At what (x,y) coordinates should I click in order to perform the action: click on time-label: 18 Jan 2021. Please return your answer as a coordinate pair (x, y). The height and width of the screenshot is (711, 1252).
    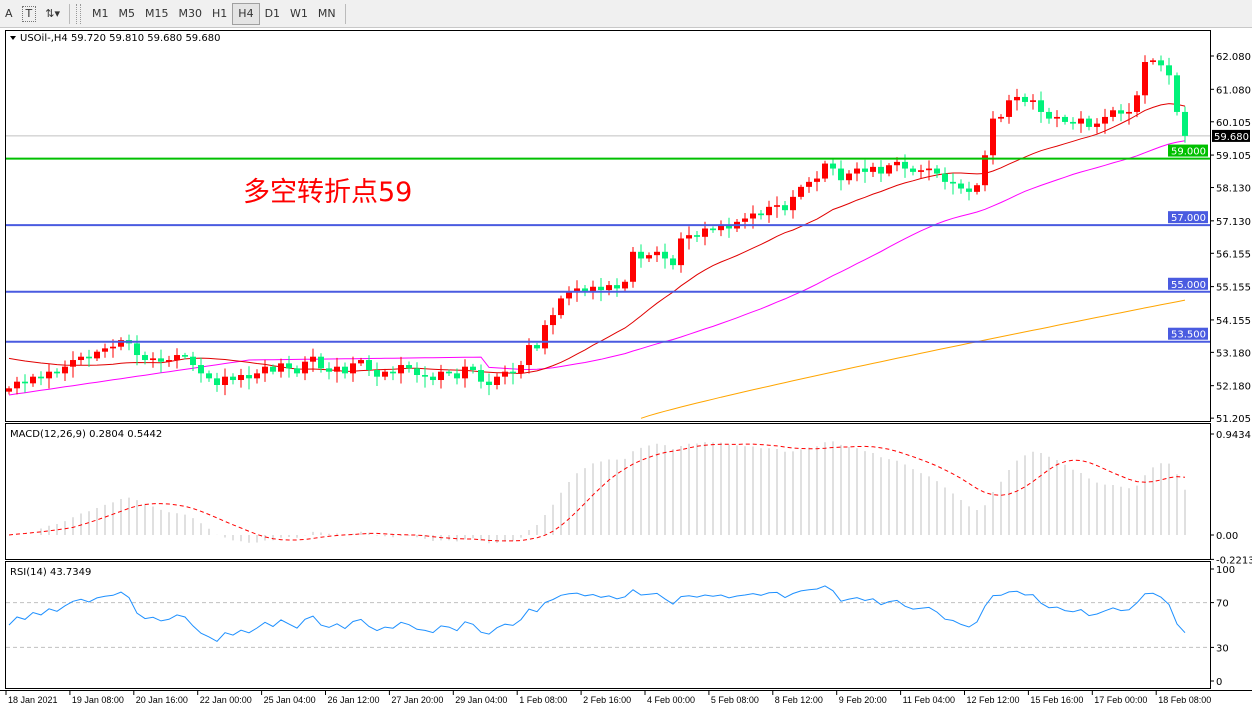
    Looking at the image, I should click on (33, 700).